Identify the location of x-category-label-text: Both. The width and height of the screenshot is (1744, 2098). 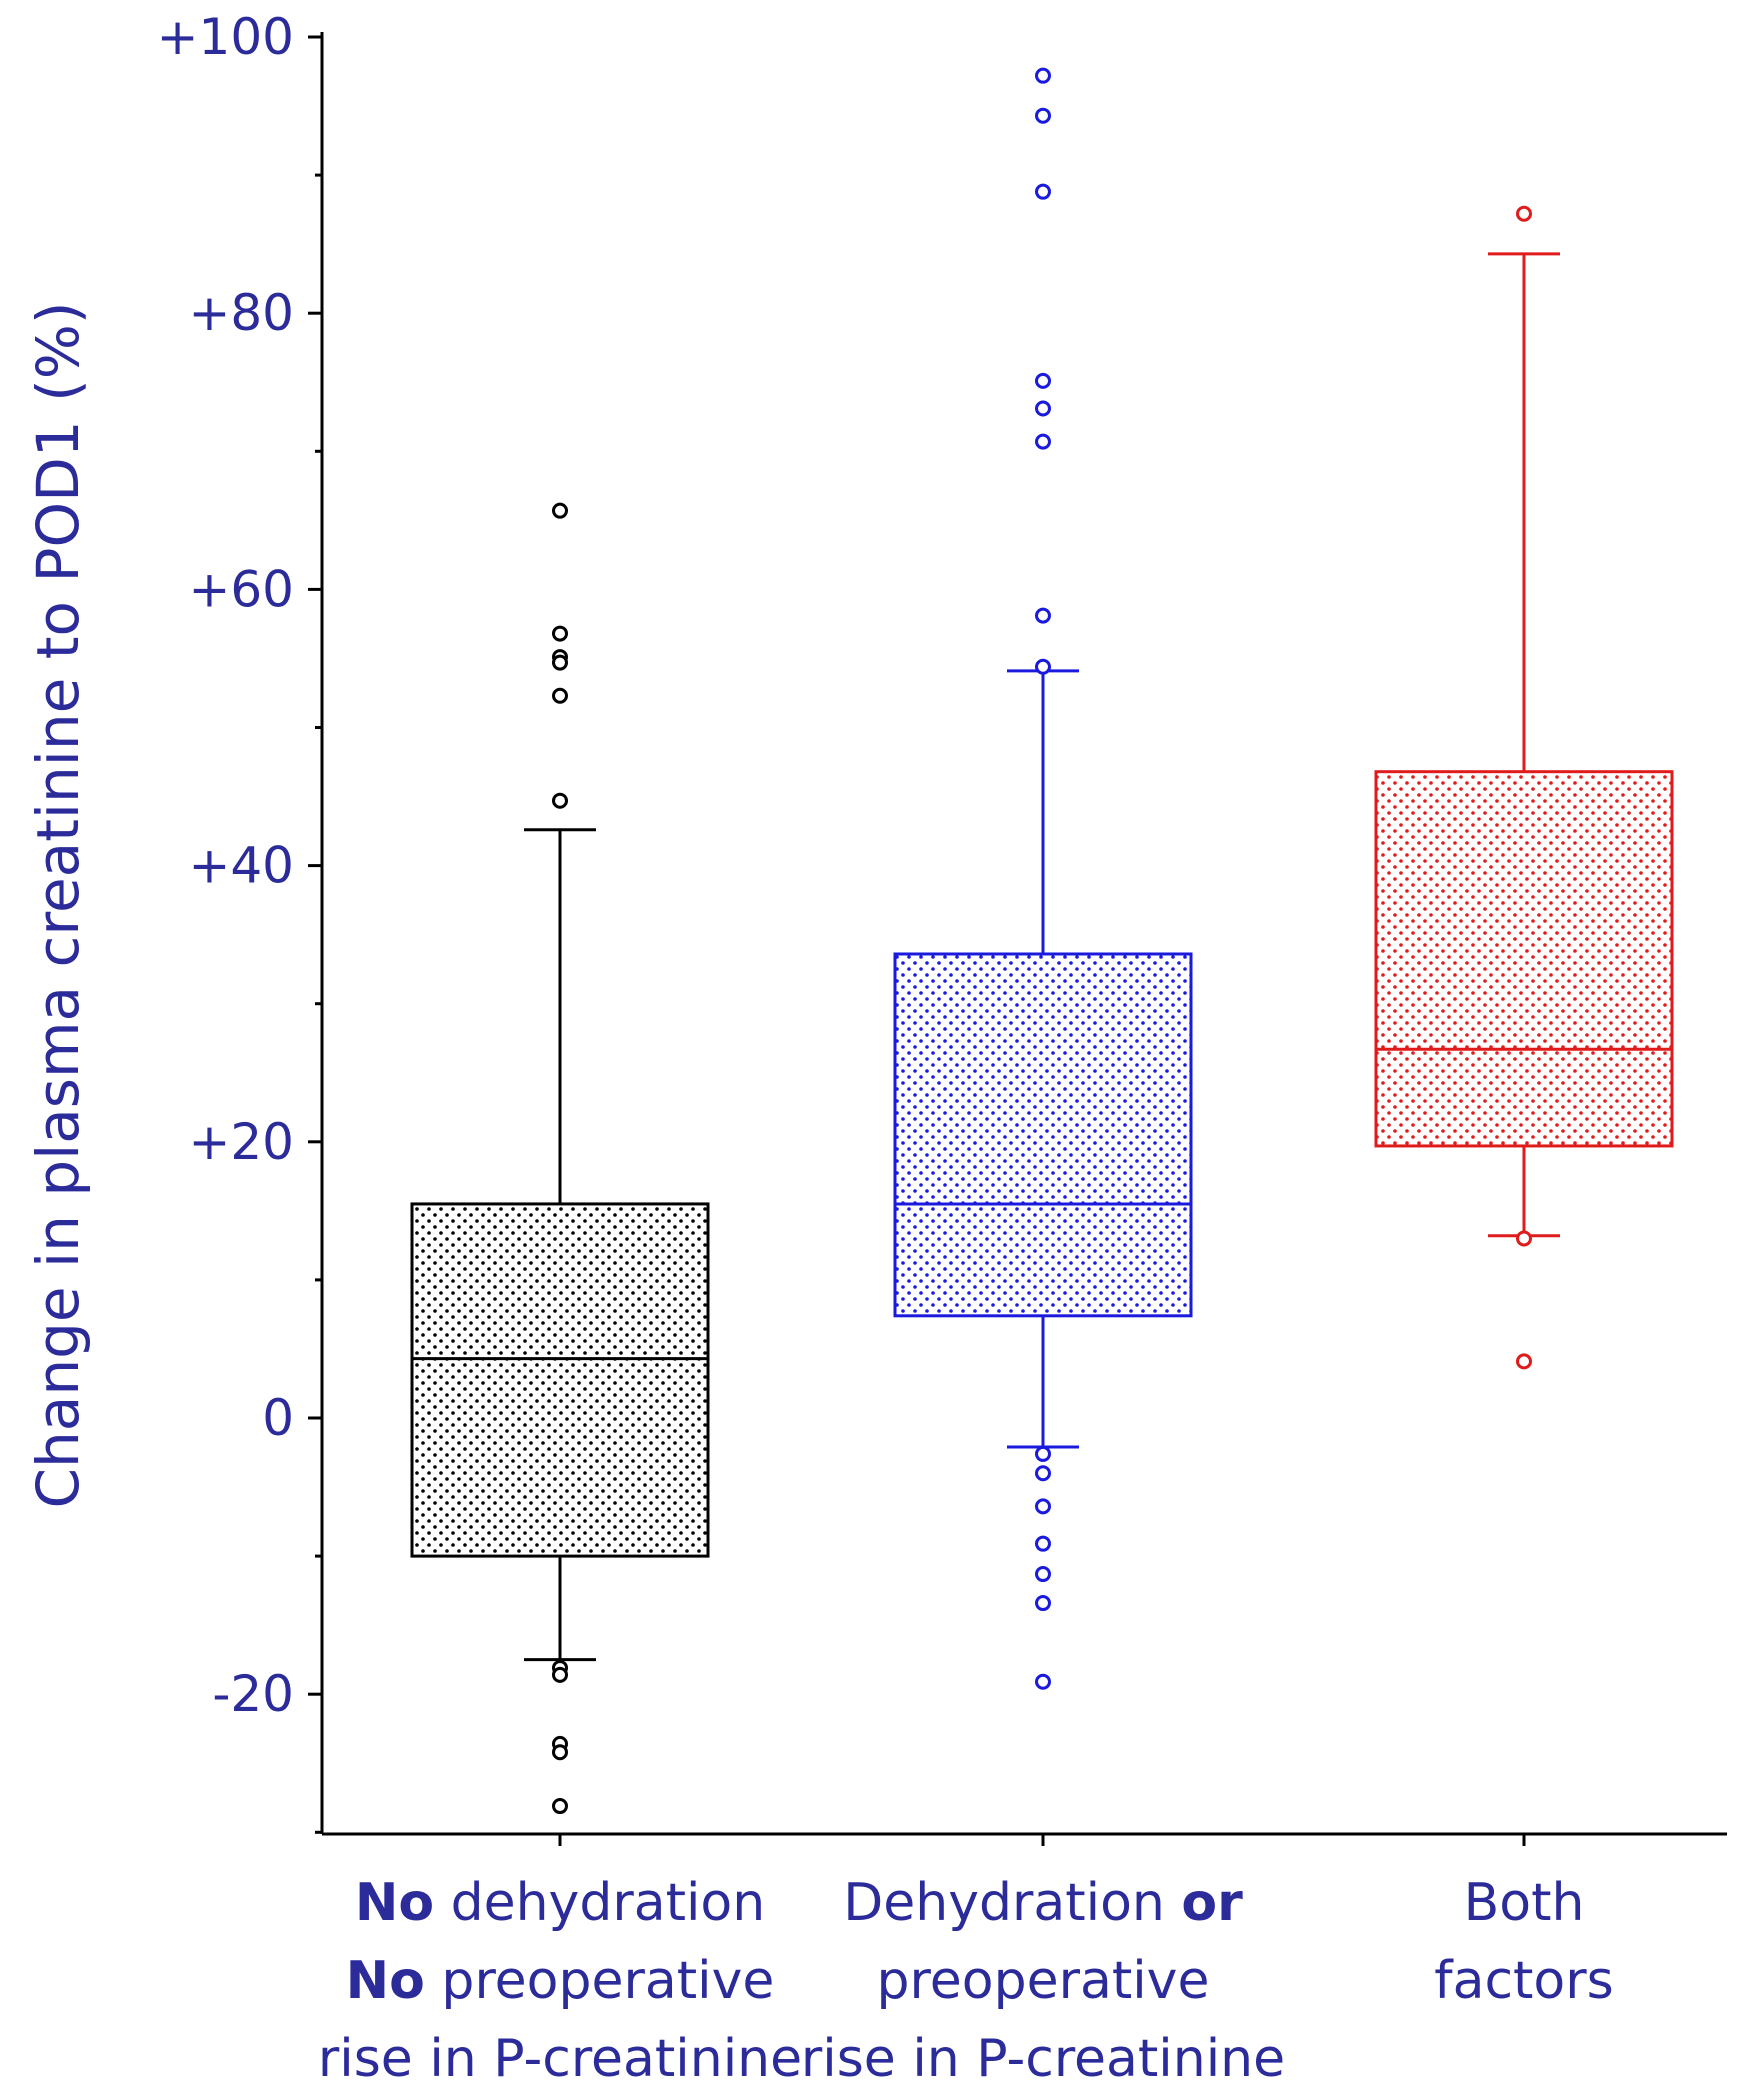
(1524, 1903).